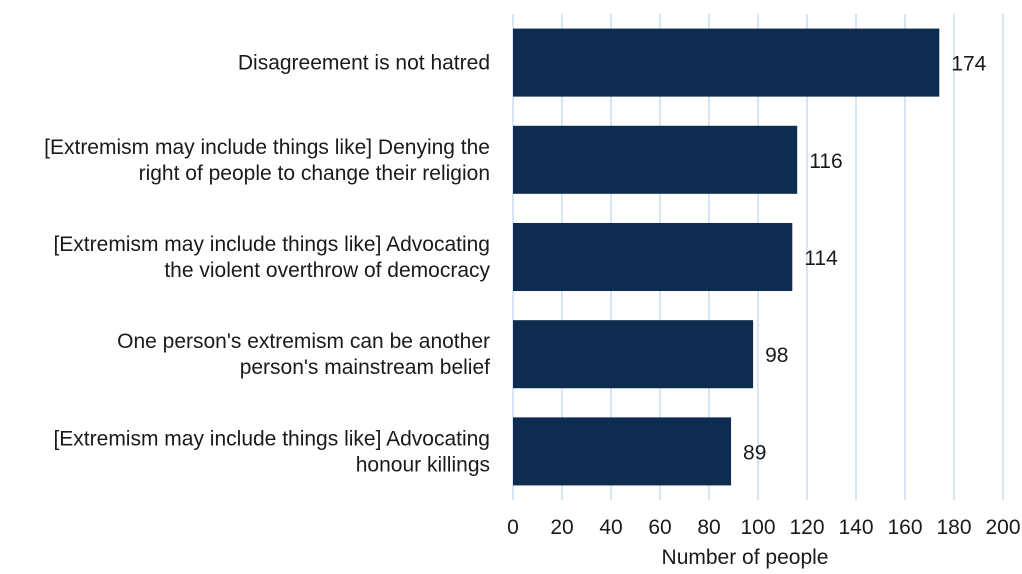  What do you see at coordinates (754, 452) in the screenshot?
I see `data-label-5: 89` at bounding box center [754, 452].